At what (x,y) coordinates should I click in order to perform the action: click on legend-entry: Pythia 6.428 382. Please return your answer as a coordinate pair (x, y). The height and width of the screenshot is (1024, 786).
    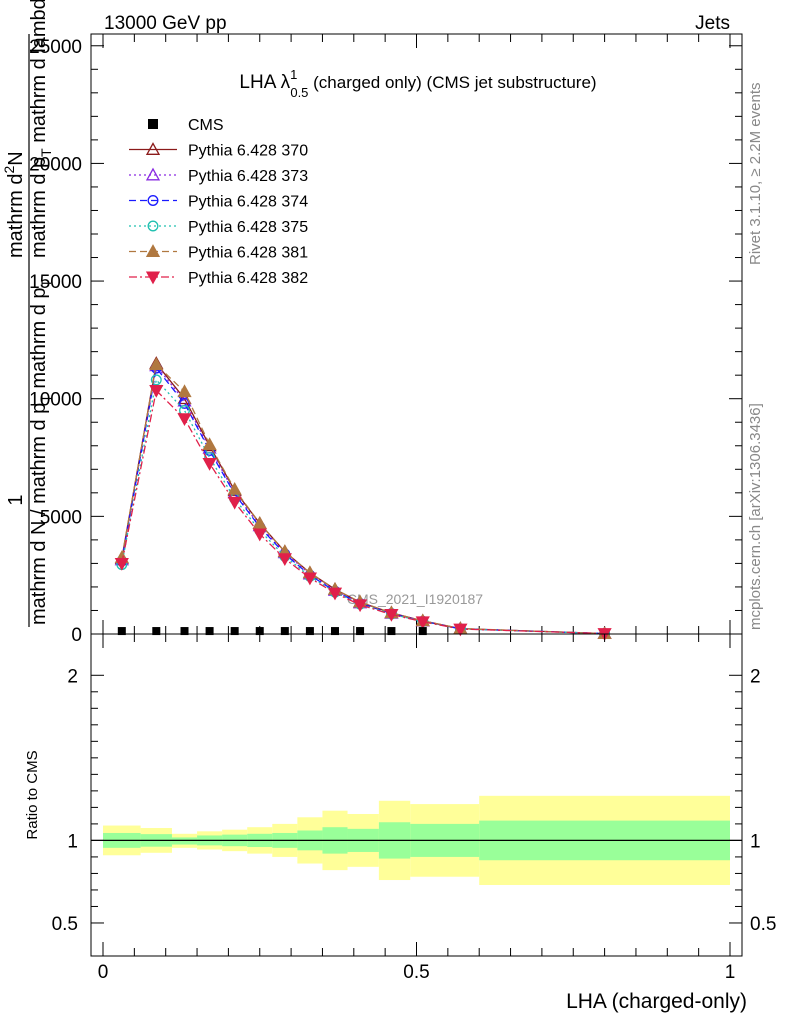
    Looking at the image, I should click on (218, 278).